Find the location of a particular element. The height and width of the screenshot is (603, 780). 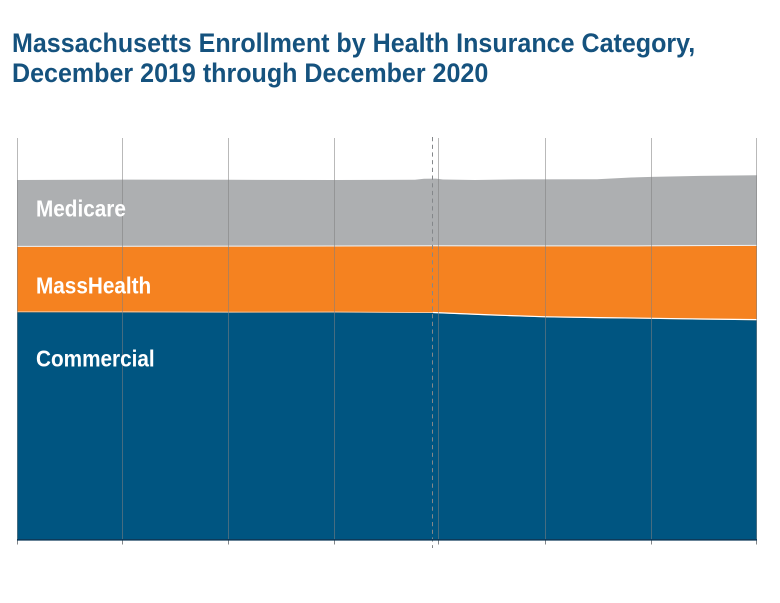

svg-text: Medicare is located at coordinates (81, 208).